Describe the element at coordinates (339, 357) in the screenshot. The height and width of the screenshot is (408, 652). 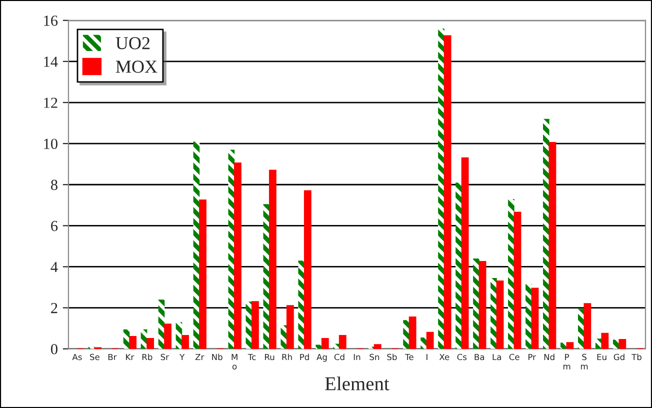
I see `x-tick-label: Cd` at that location.